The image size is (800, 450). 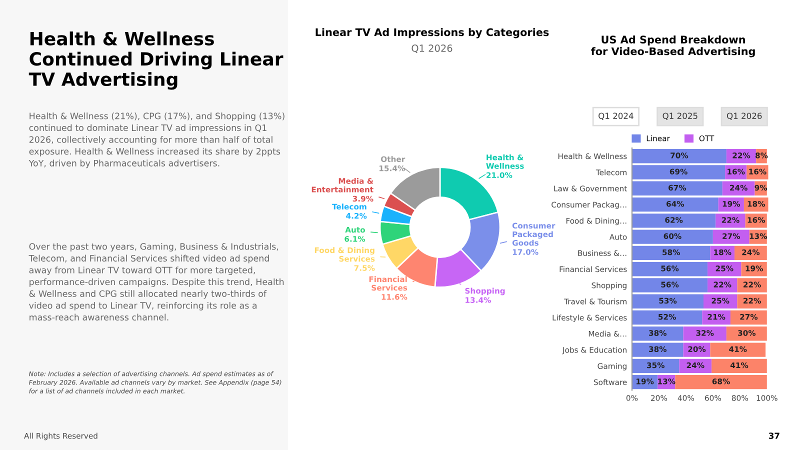 What do you see at coordinates (744, 116) in the screenshot?
I see `text: Q1 2026` at bounding box center [744, 116].